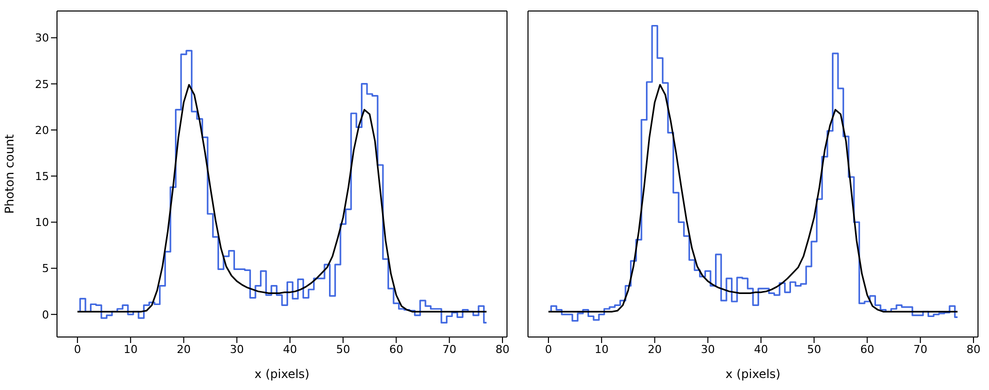 The width and height of the screenshot is (989, 390). I want to click on y-tick-label: 10, so click(42, 223).